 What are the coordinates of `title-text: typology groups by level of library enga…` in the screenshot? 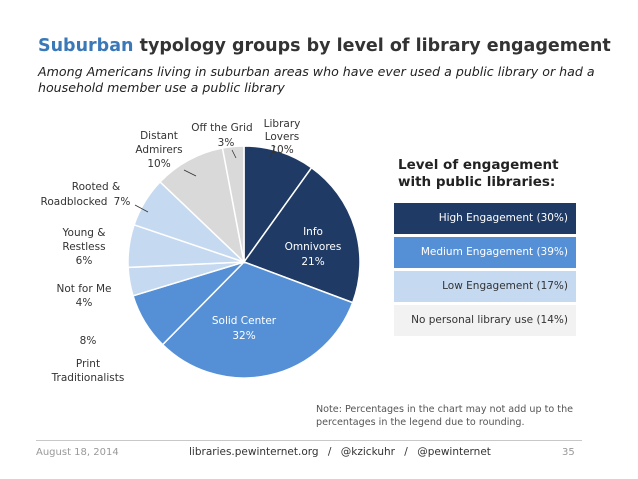 It's located at (372, 46).